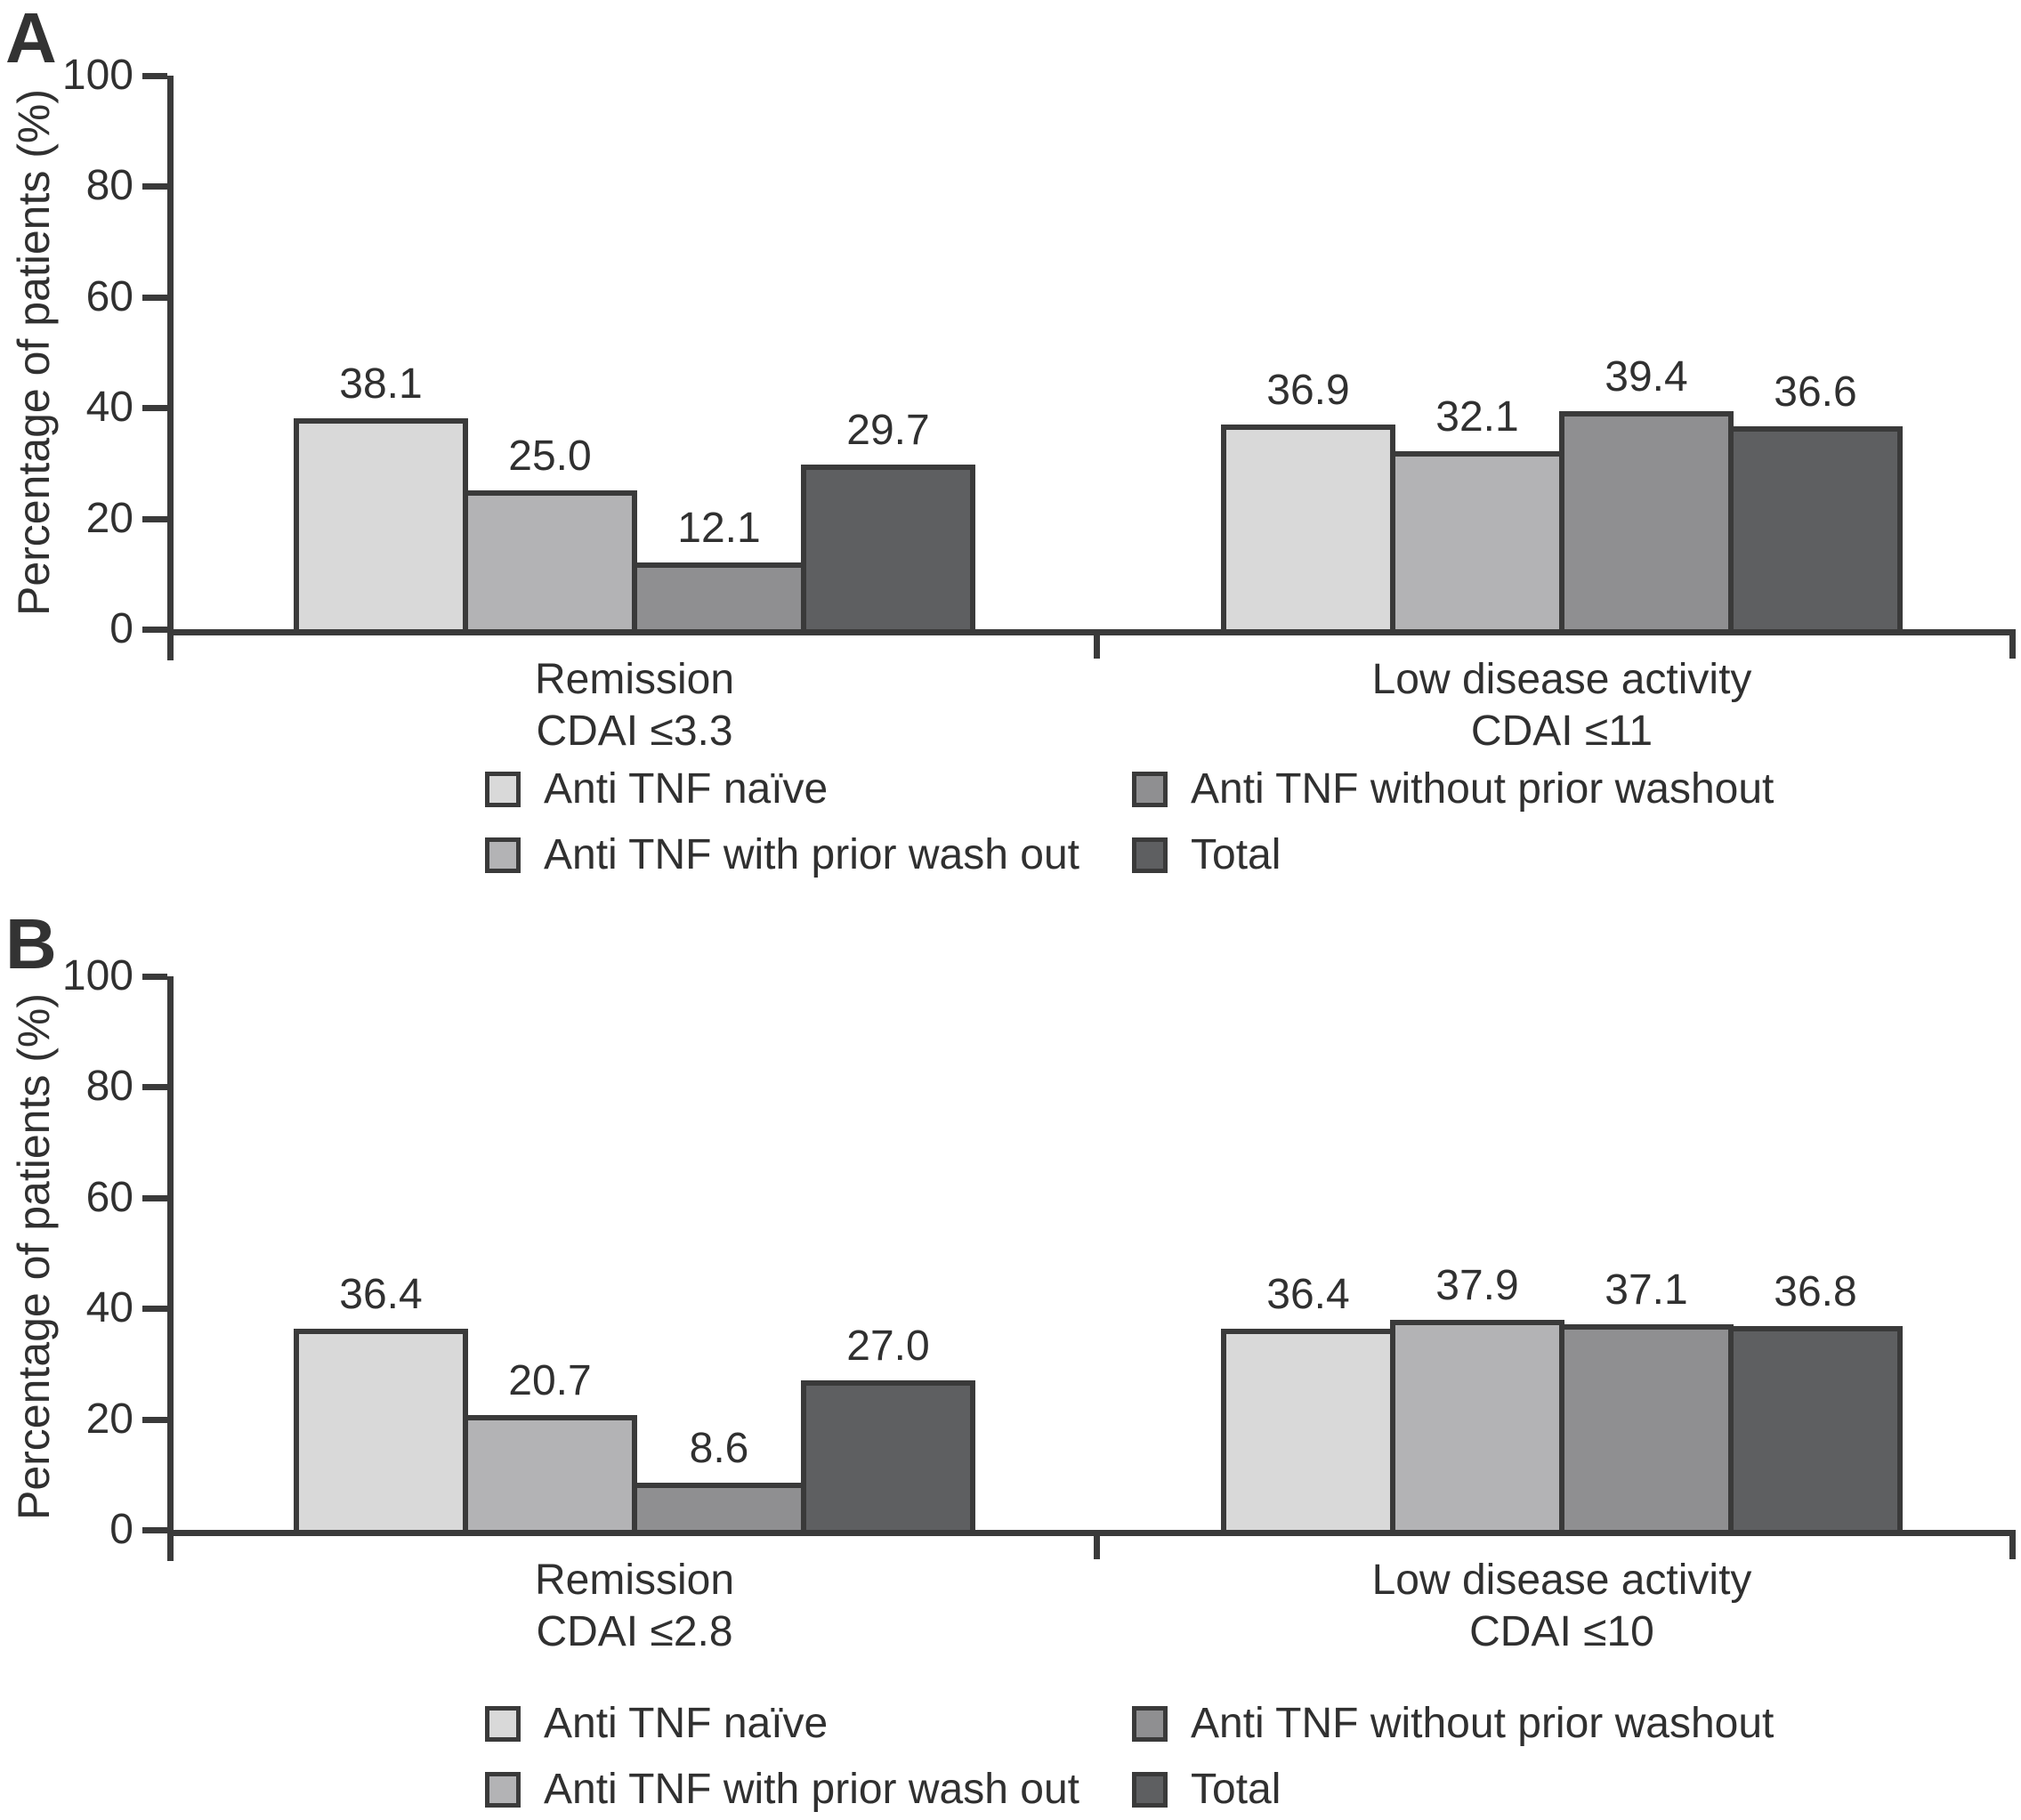 Image resolution: width=2021 pixels, height=1820 pixels. What do you see at coordinates (634, 731) in the screenshot?
I see `category-label-line2: CDAI ≤3.3` at bounding box center [634, 731].